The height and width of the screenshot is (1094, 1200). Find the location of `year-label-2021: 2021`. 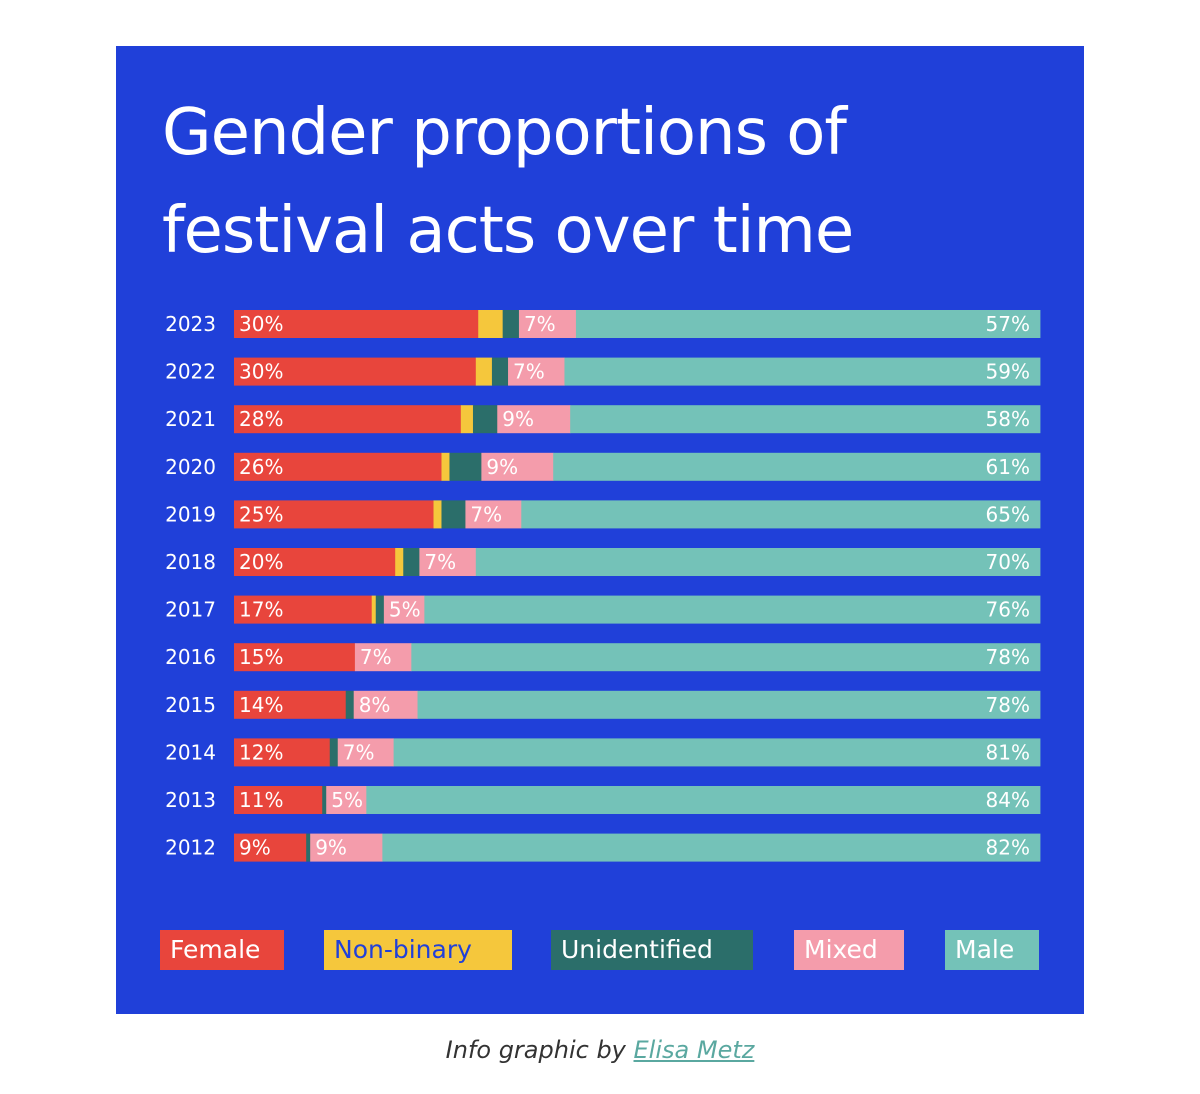

year-label-2021: 2021 is located at coordinates (190, 419).